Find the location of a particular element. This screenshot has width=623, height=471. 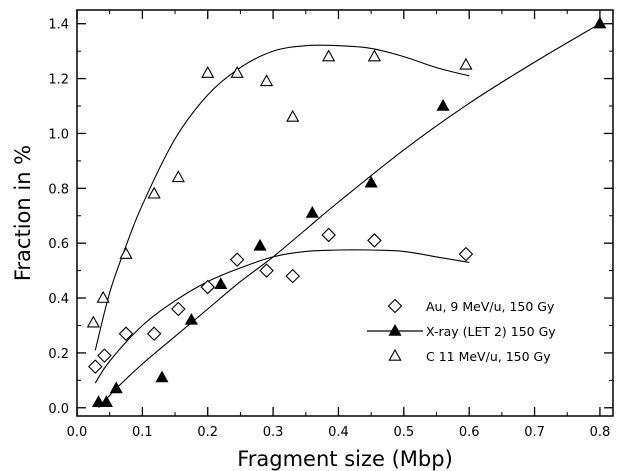

legend-entry-au: Au, 9 MeV/u, 150 Gy is located at coordinates (471, 306).